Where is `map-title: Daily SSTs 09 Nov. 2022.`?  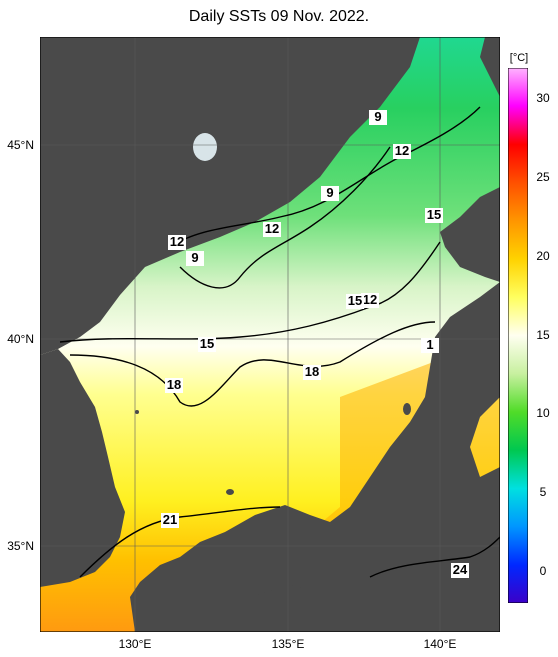
map-title: Daily SSTs 09 Nov. 2022. is located at coordinates (279, 16).